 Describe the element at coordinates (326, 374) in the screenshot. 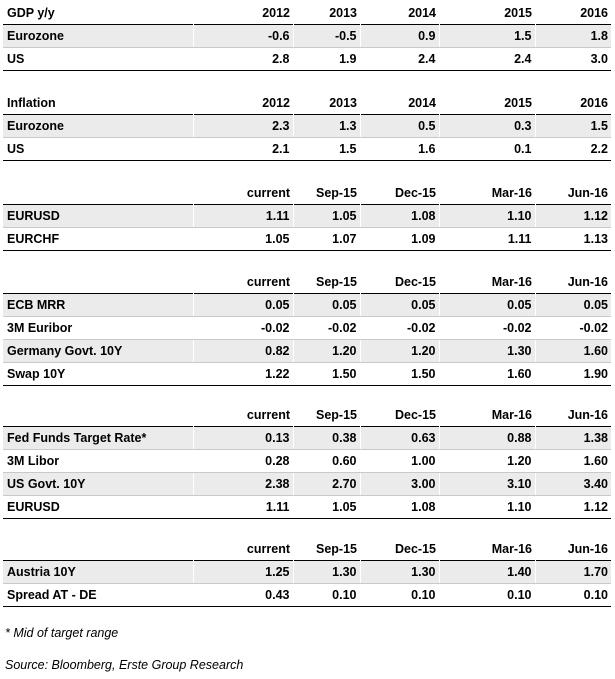

I see `table-cell: 1.50` at that location.